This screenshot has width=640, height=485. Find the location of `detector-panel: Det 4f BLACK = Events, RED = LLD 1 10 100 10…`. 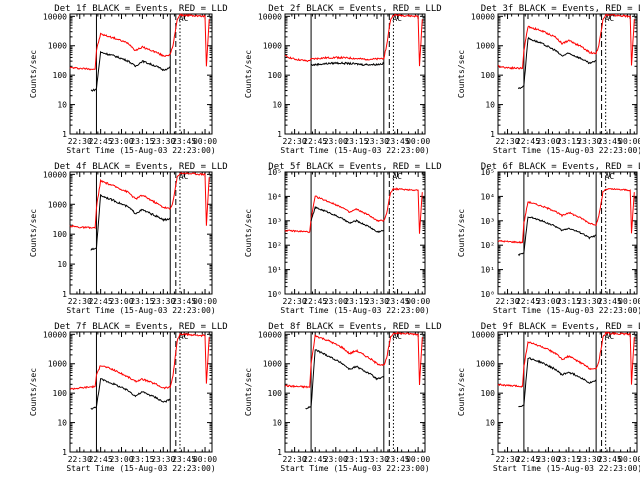

detector-panel: Det 4f BLACK = Events, RED = LLD 1 10 100 10… is located at coordinates (128, 238).